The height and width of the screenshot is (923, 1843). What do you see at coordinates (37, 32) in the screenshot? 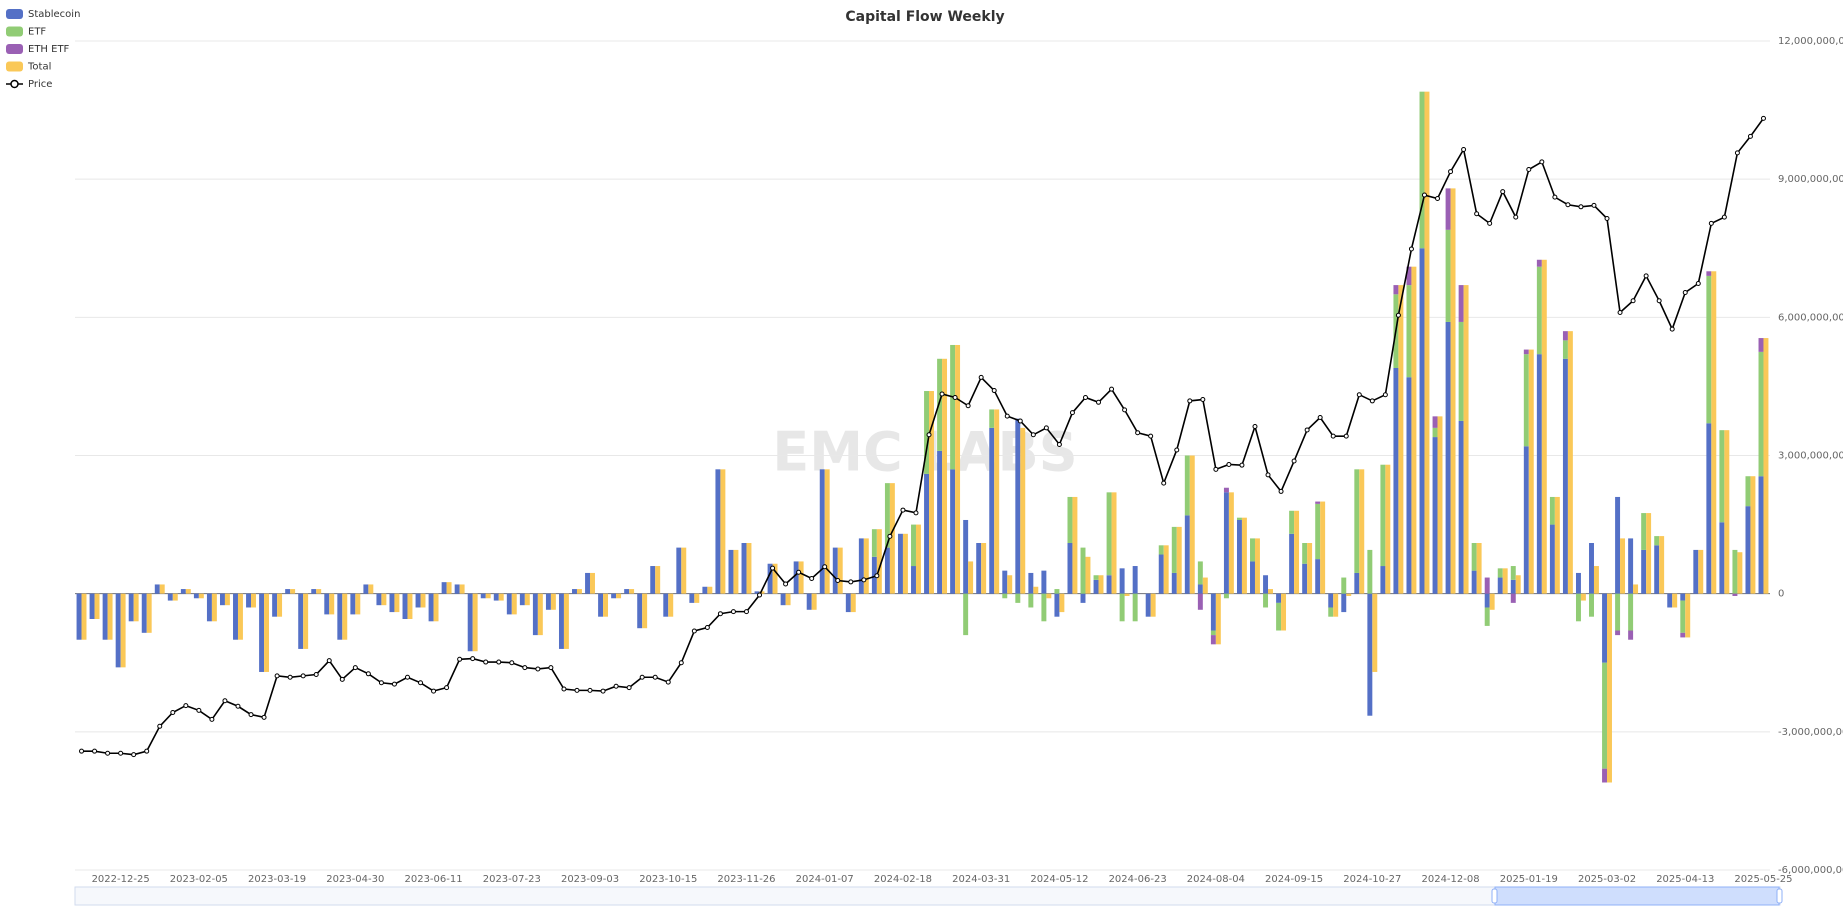
I see `legend-label: ETF` at bounding box center [37, 32].